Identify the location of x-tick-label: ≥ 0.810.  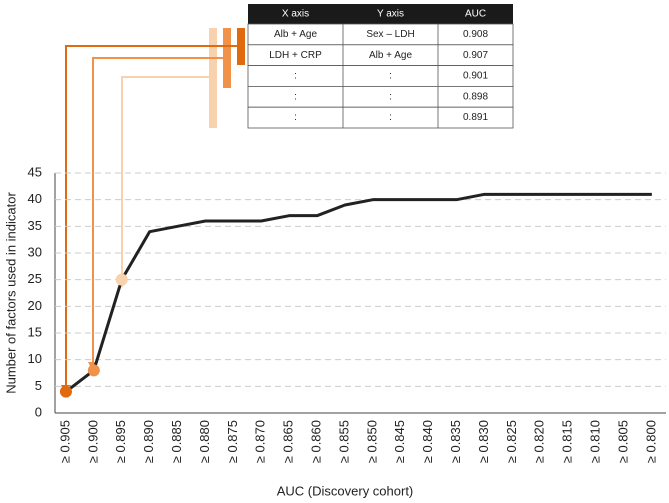
(594, 441).